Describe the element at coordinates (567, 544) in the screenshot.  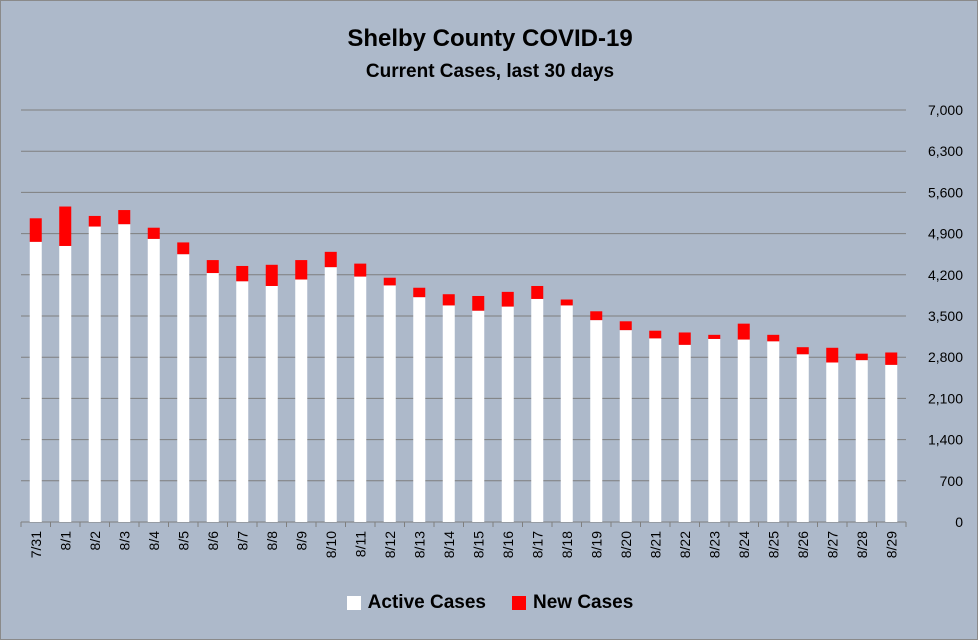
I see `x-tick-label: 8/18` at that location.